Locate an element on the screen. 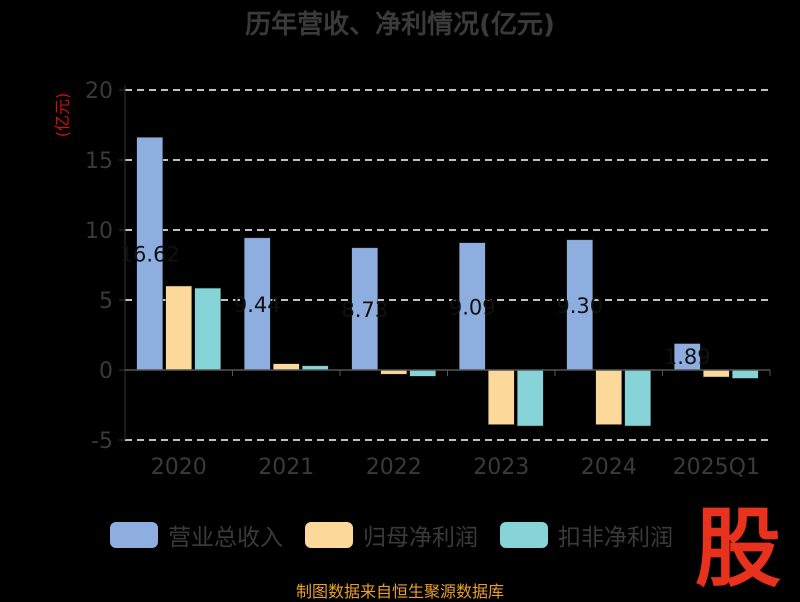 Image resolution: width=800 pixels, height=602 pixels. y-axis-label: (亿元) is located at coordinates (62, 115).